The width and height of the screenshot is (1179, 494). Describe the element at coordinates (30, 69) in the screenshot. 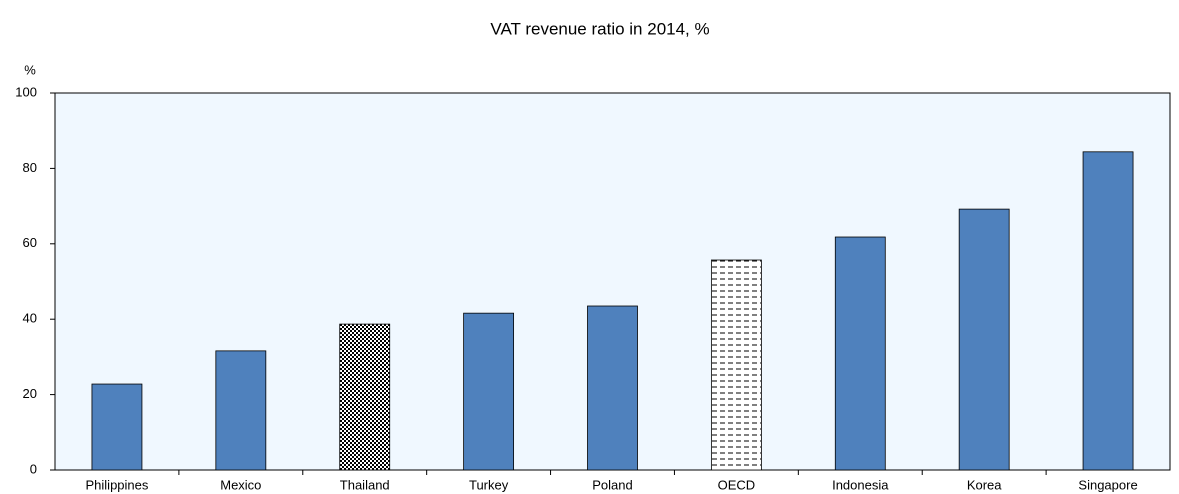

I see `y-axis-label: %` at that location.